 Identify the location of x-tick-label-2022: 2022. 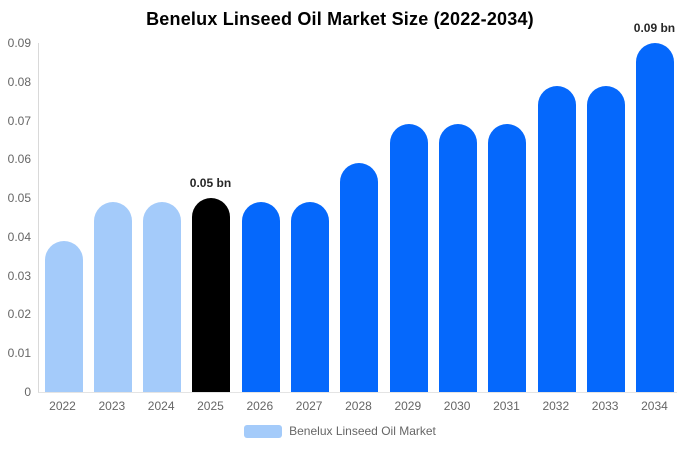
(62, 406).